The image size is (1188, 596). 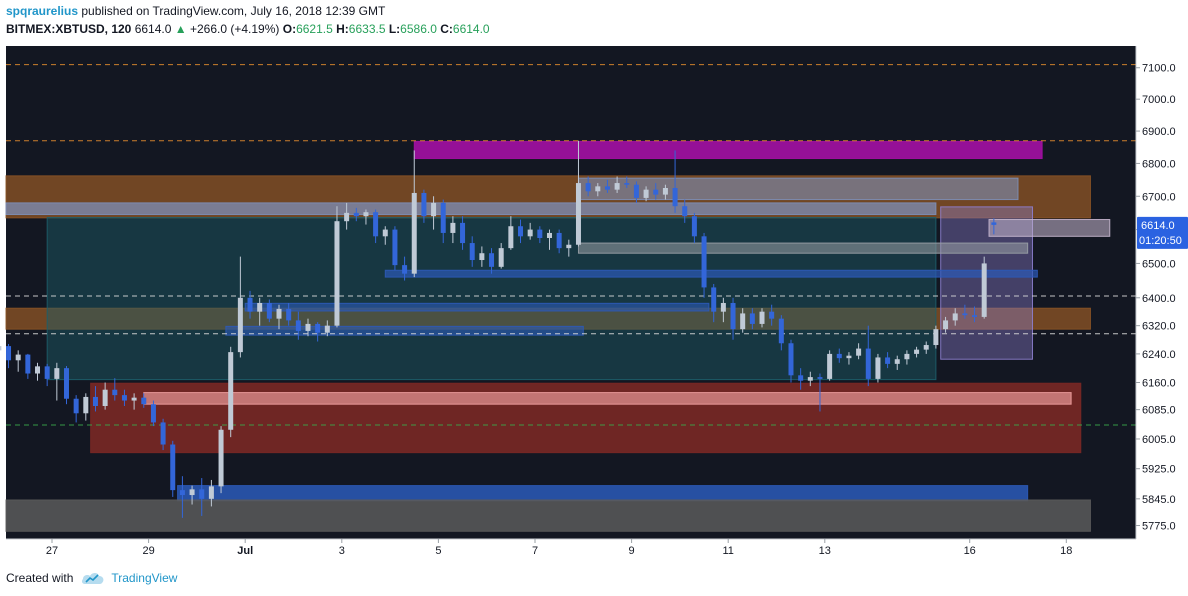 What do you see at coordinates (342, 29) in the screenshot?
I see `high-label: H:` at bounding box center [342, 29].